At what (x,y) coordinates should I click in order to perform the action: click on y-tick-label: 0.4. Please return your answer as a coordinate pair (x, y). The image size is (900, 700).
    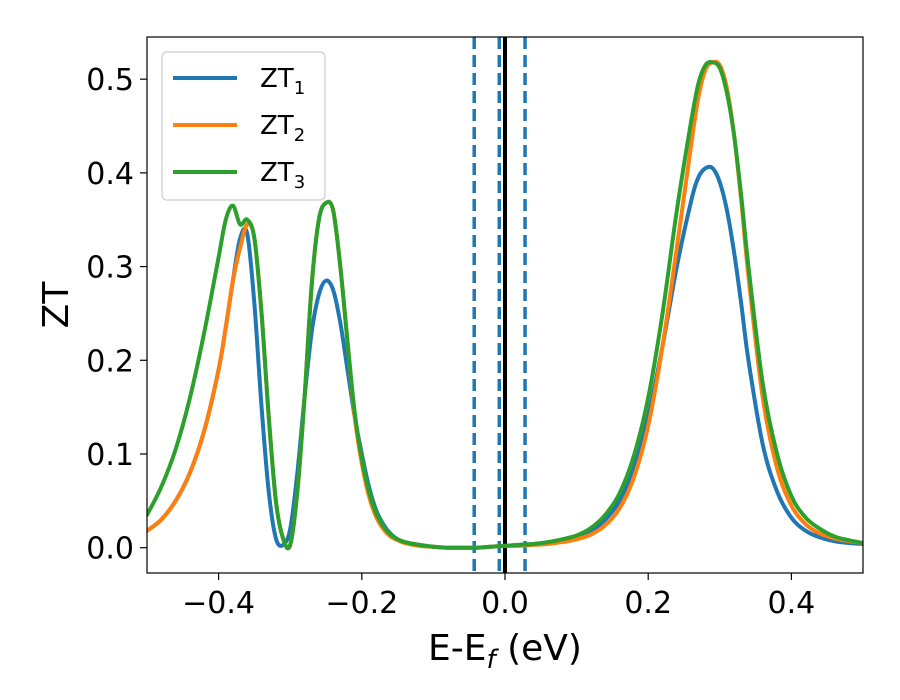
    Looking at the image, I should click on (110, 174).